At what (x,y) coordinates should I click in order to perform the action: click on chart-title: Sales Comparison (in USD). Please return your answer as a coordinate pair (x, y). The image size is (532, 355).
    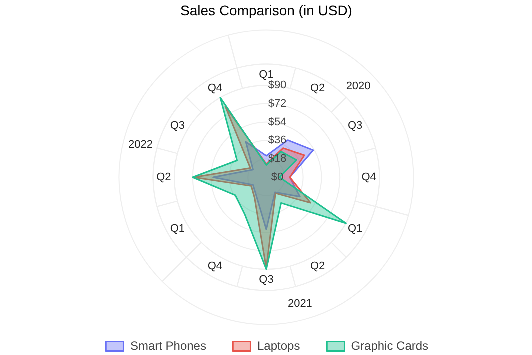
    Looking at the image, I should click on (266, 10).